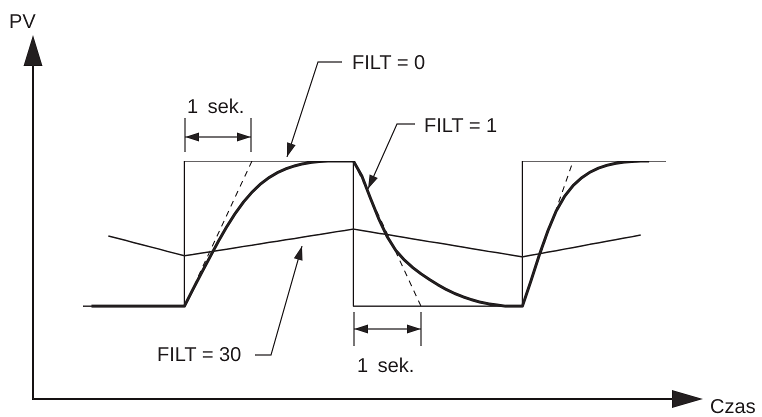  Describe the element at coordinates (215, 107) in the screenshot. I see `text: 1 sek.` at that location.